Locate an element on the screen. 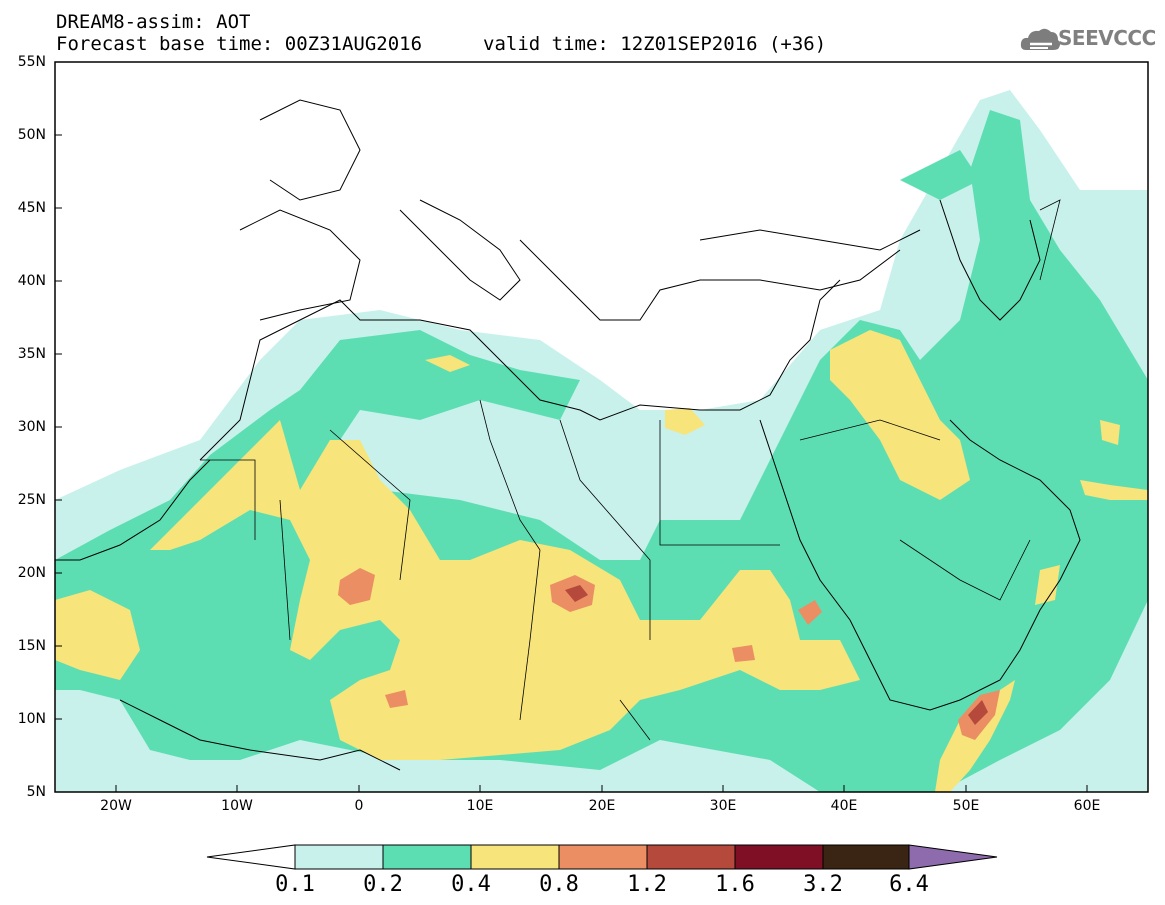 This screenshot has height=905, width=1165. valid-time: valid time: 12Z01SEP2016 (+36) is located at coordinates (655, 44).